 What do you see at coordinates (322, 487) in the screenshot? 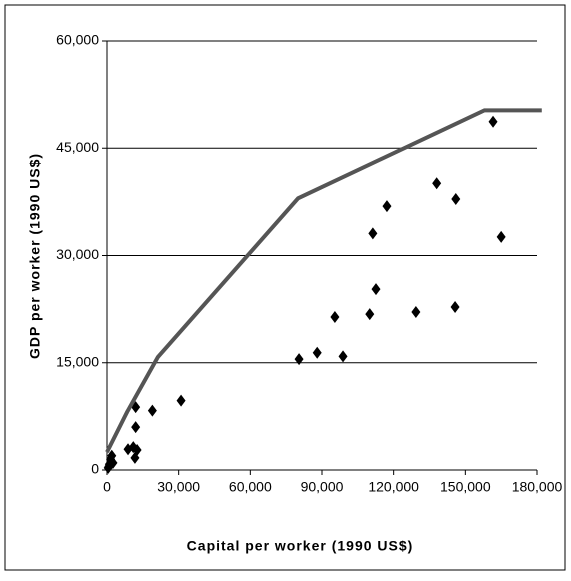
I see `x-tick-label: 90,000` at bounding box center [322, 487].